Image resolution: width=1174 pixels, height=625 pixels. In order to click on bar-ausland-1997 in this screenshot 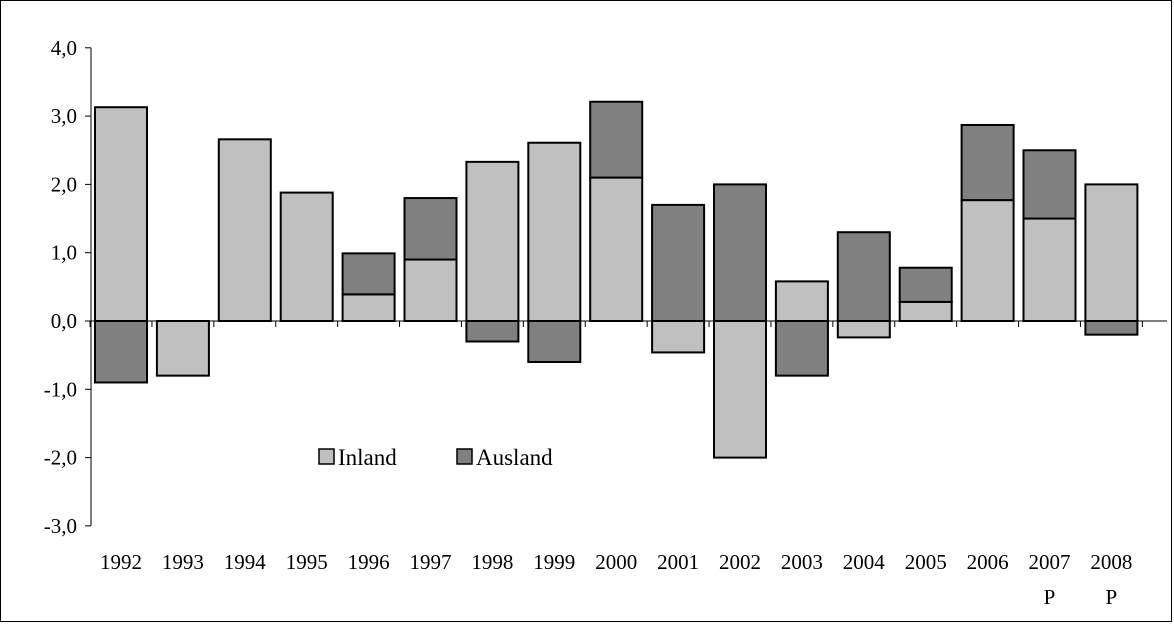, I will do `click(430, 229)`.